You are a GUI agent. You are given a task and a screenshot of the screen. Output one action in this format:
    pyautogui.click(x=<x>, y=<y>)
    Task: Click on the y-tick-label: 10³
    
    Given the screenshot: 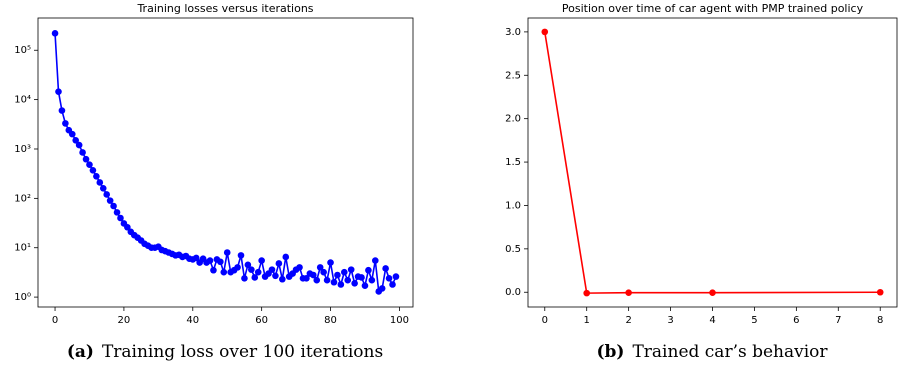 What is the action you would take?
    pyautogui.click(x=22, y=149)
    